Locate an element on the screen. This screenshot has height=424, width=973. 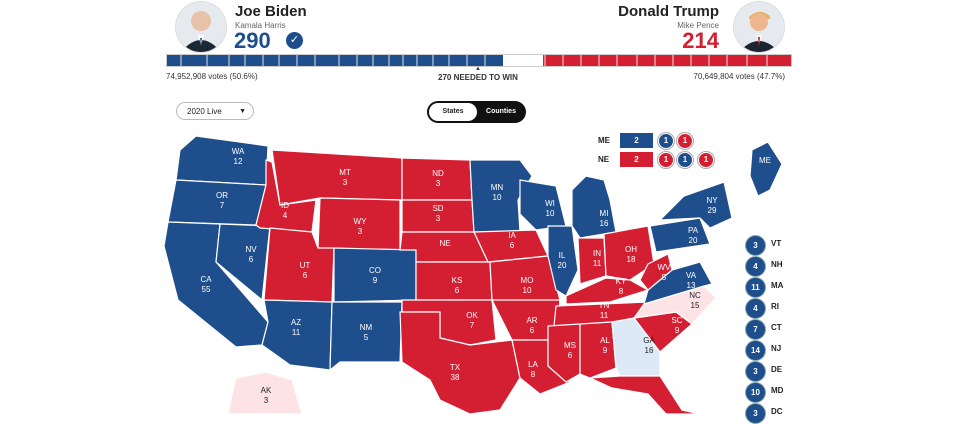
state-nm is located at coordinates (366, 336).